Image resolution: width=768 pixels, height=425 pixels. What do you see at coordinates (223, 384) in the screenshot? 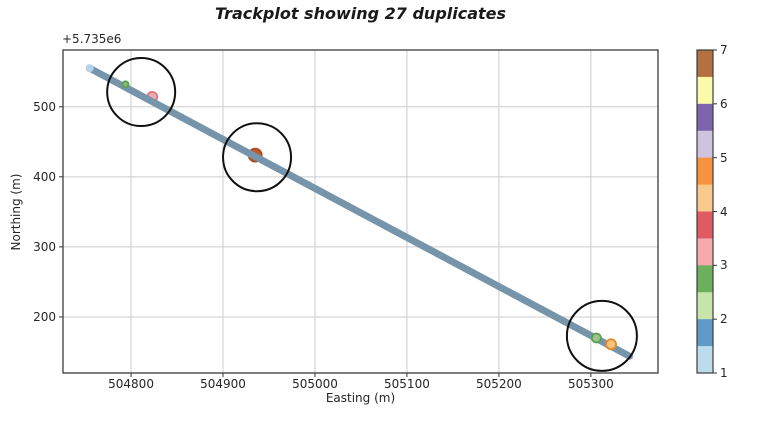
I see `x-tick-label: 504900` at bounding box center [223, 384].